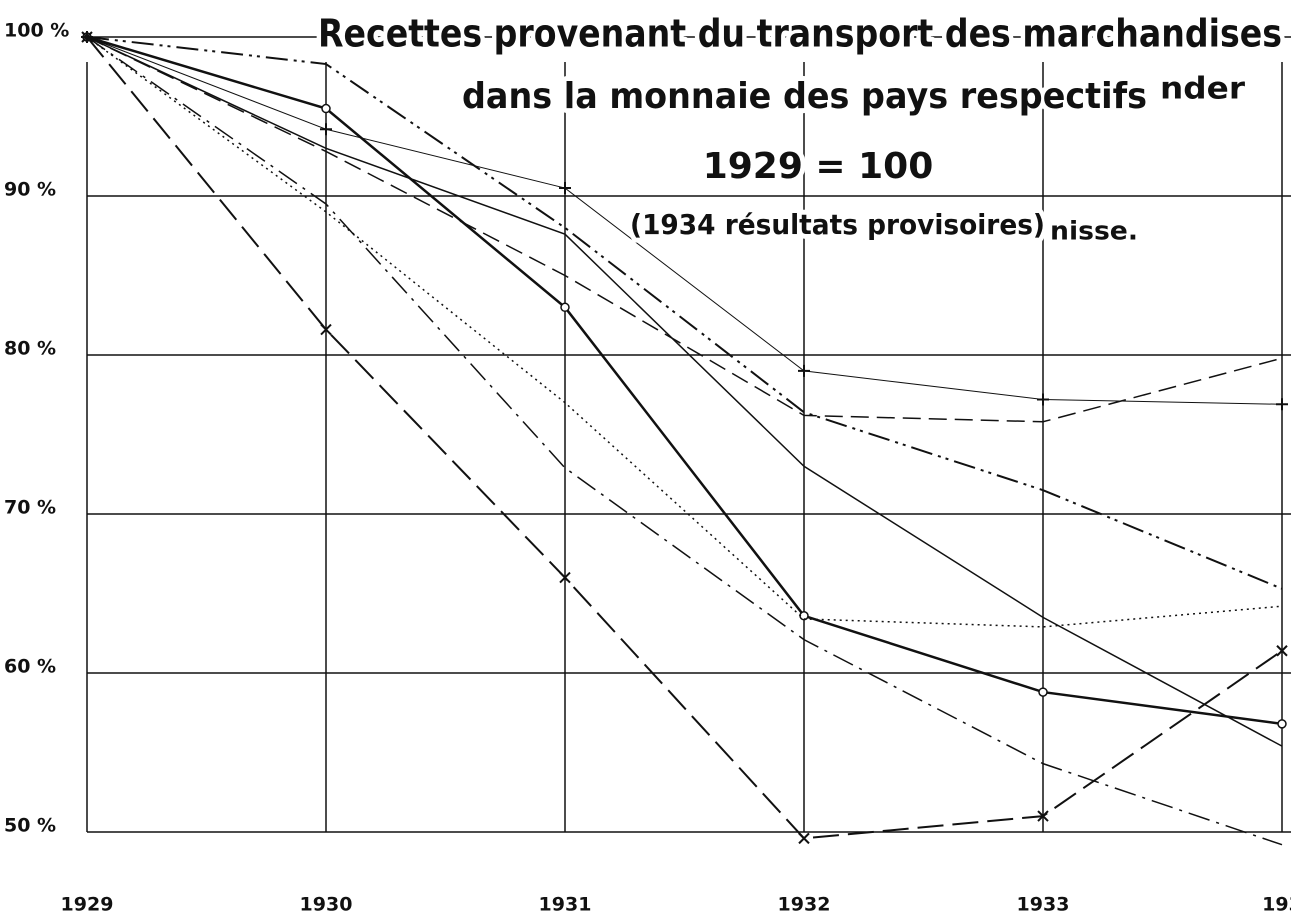 The width and height of the screenshot is (1291, 917). I want to click on y-tick-label: 70 %, so click(30, 508).